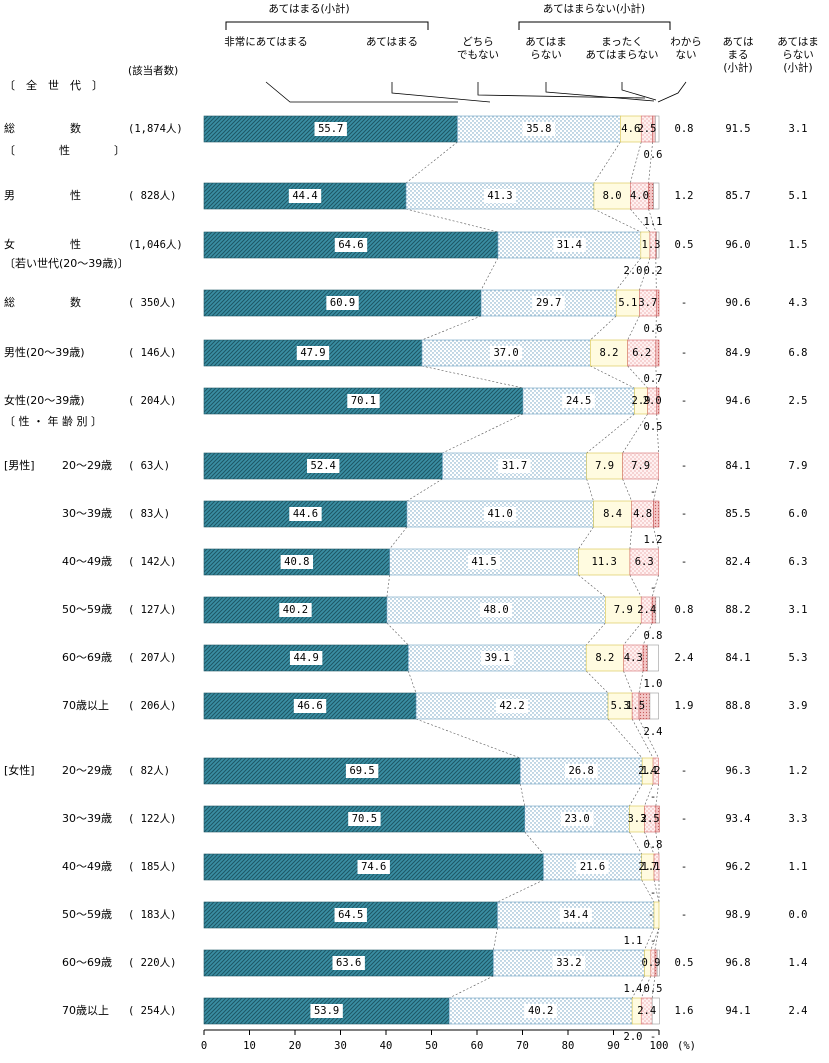  I want to click on value-label: 35.8, so click(538, 129).